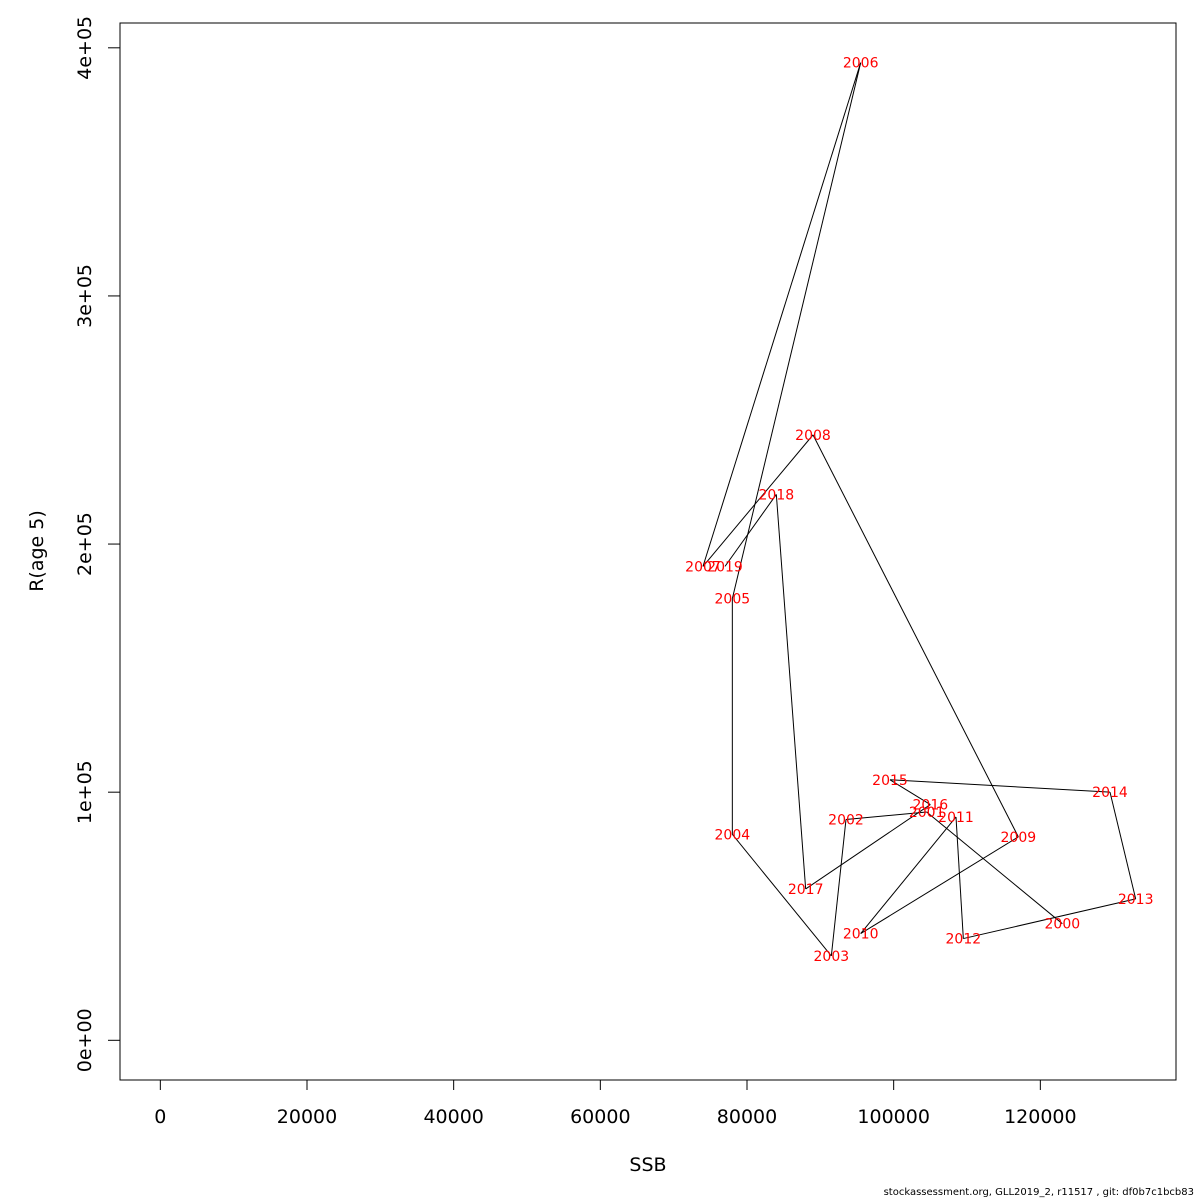 The height and width of the screenshot is (1200, 1200). Describe the element at coordinates (861, 64) in the screenshot. I see `point-label-2006: 2006` at that location.